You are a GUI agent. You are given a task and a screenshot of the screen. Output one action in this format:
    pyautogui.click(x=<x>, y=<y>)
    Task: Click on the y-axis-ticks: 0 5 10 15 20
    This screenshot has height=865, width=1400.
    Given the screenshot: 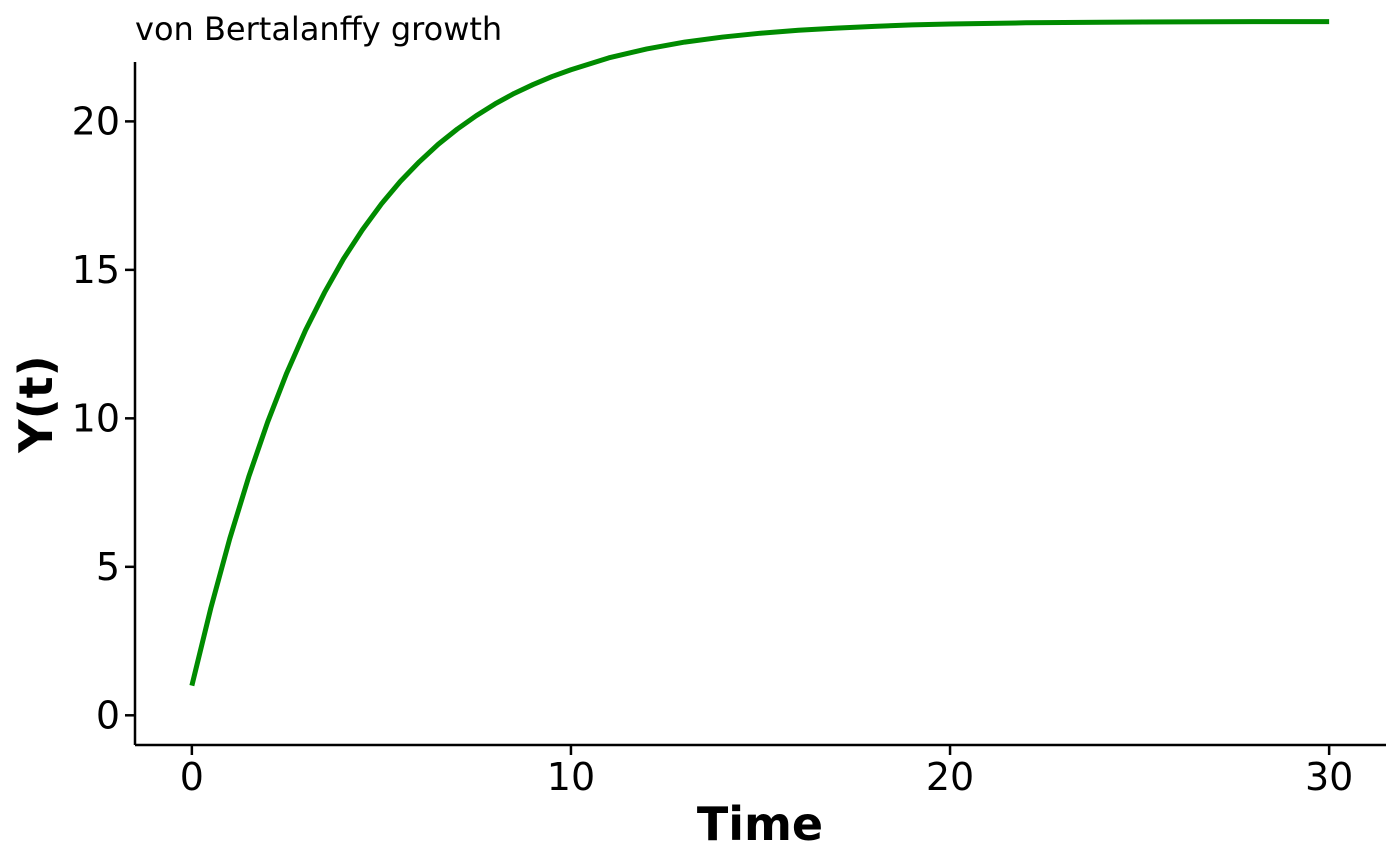 What is the action you would take?
    pyautogui.click(x=103, y=418)
    